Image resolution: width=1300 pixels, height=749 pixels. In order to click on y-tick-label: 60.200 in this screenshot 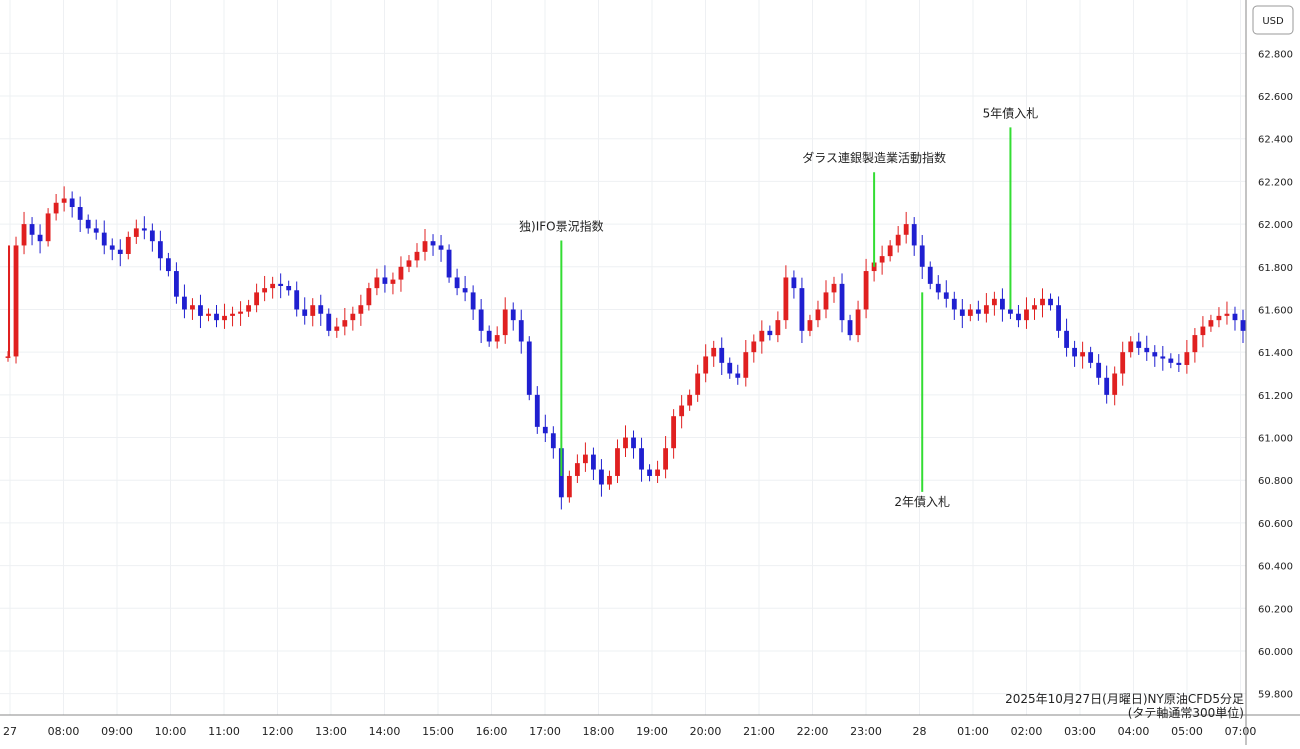, I will do `click(1275, 609)`.